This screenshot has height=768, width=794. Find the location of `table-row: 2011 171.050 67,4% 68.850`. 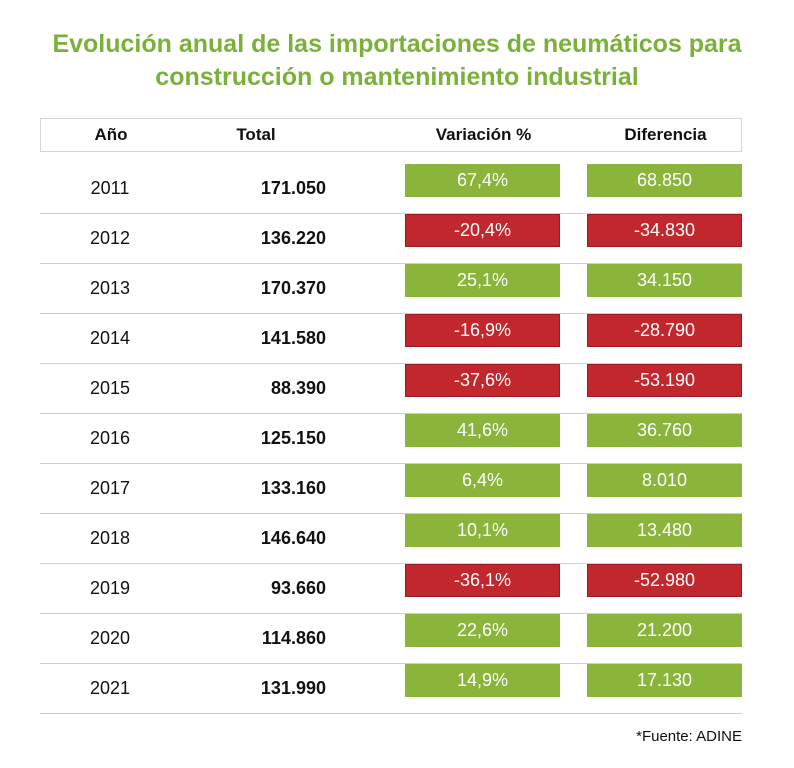

table-row: 2011 171.050 67,4% 68.850 is located at coordinates (391, 189).